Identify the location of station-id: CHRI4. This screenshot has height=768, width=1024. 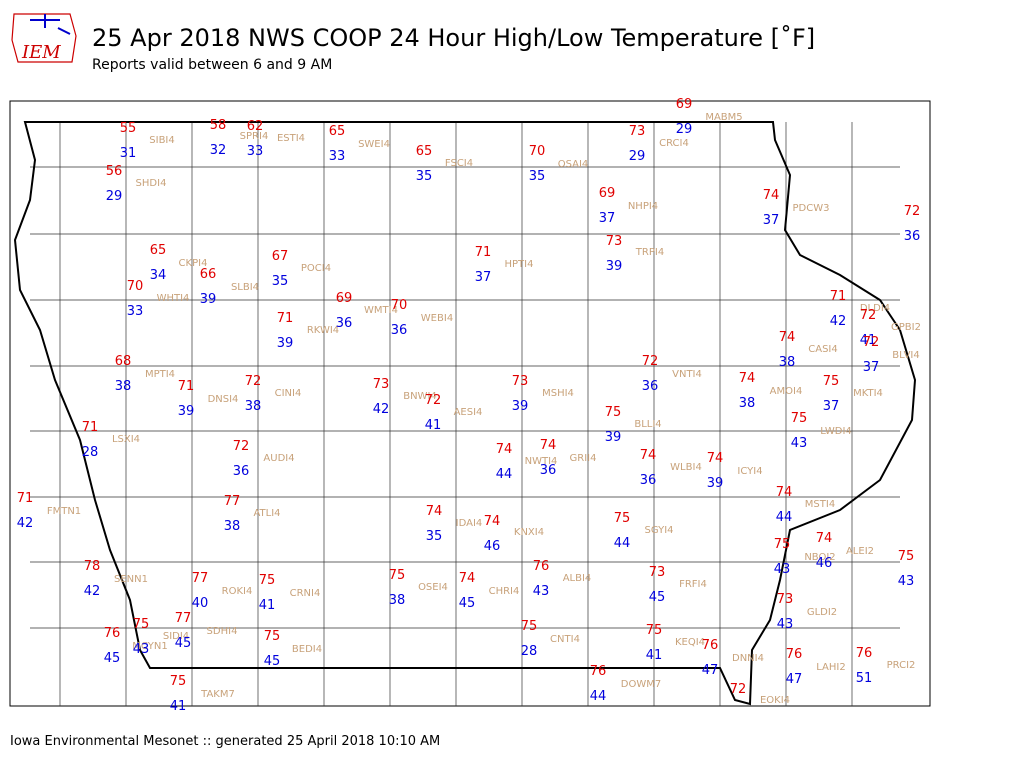
(504, 591).